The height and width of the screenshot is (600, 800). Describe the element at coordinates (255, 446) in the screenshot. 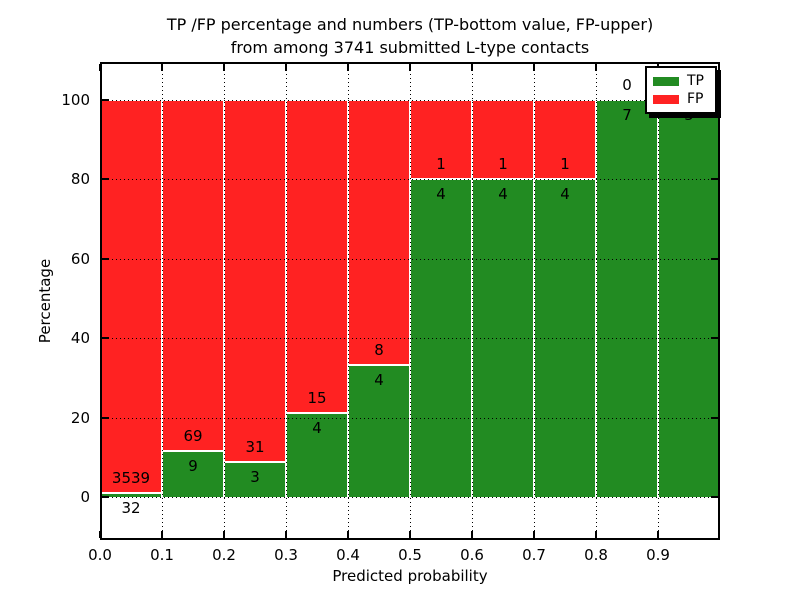

I see `fp-count-label: 31` at that location.